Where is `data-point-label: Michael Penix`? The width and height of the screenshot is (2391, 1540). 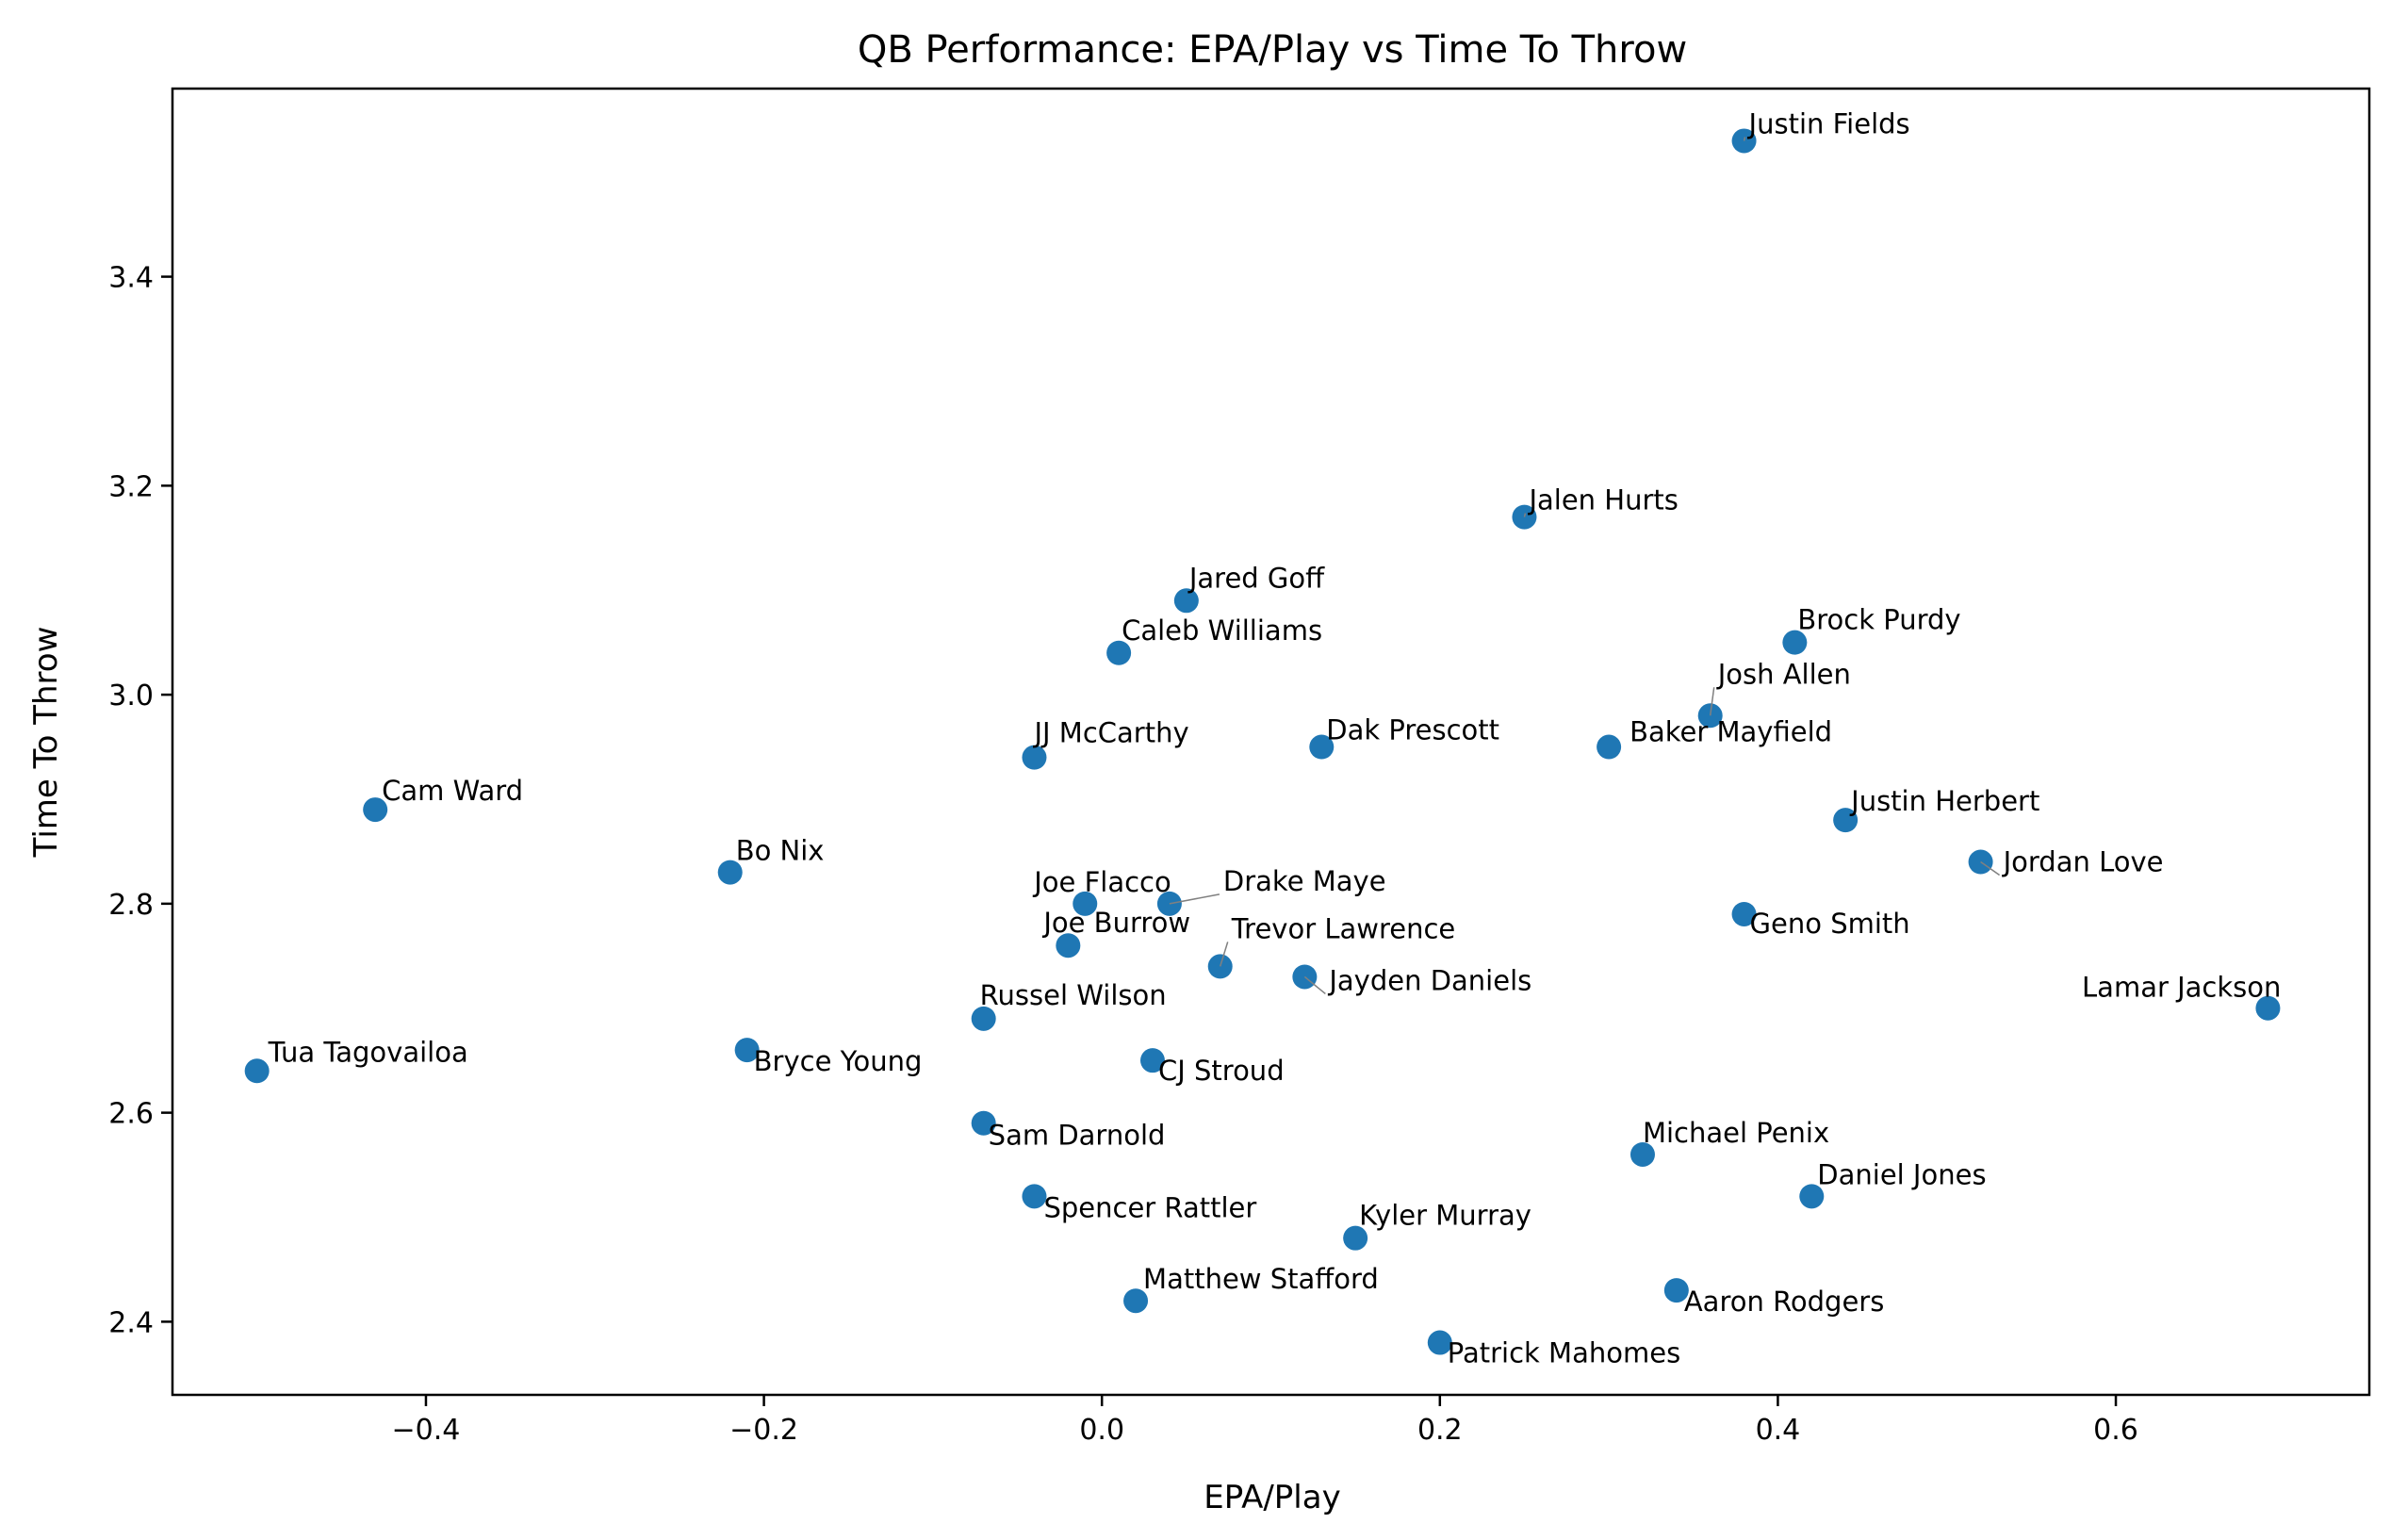 data-point-label: Michael Penix is located at coordinates (1736, 1133).